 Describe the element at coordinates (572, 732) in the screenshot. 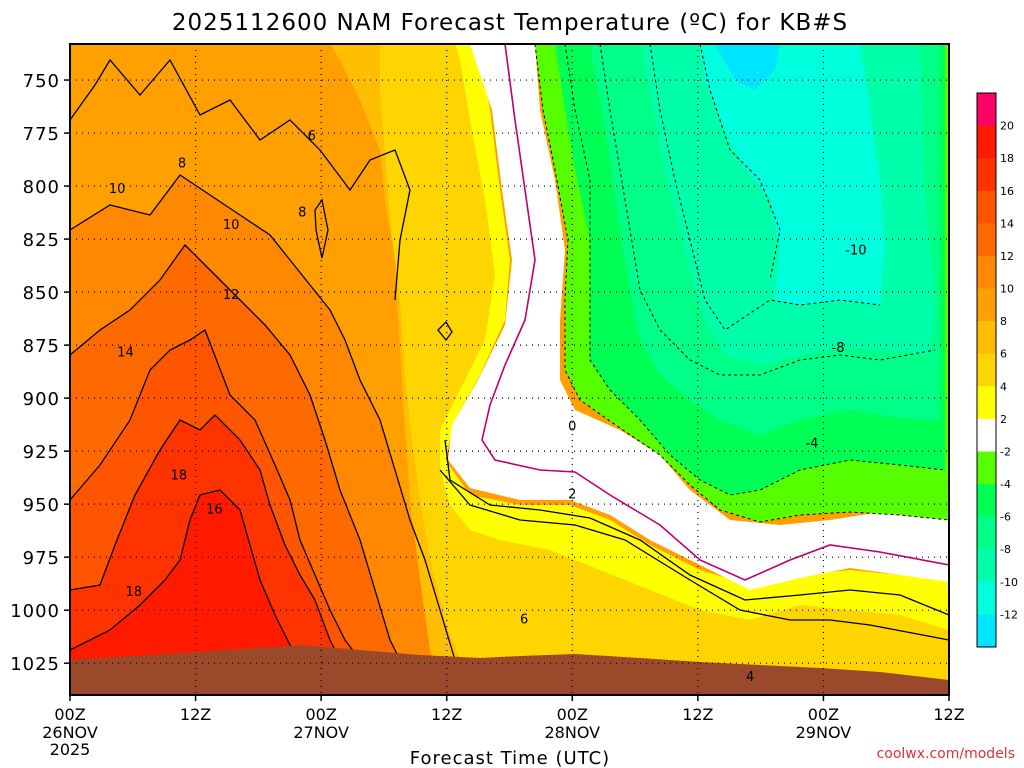

I see `x-tick-date: 28NOV` at that location.